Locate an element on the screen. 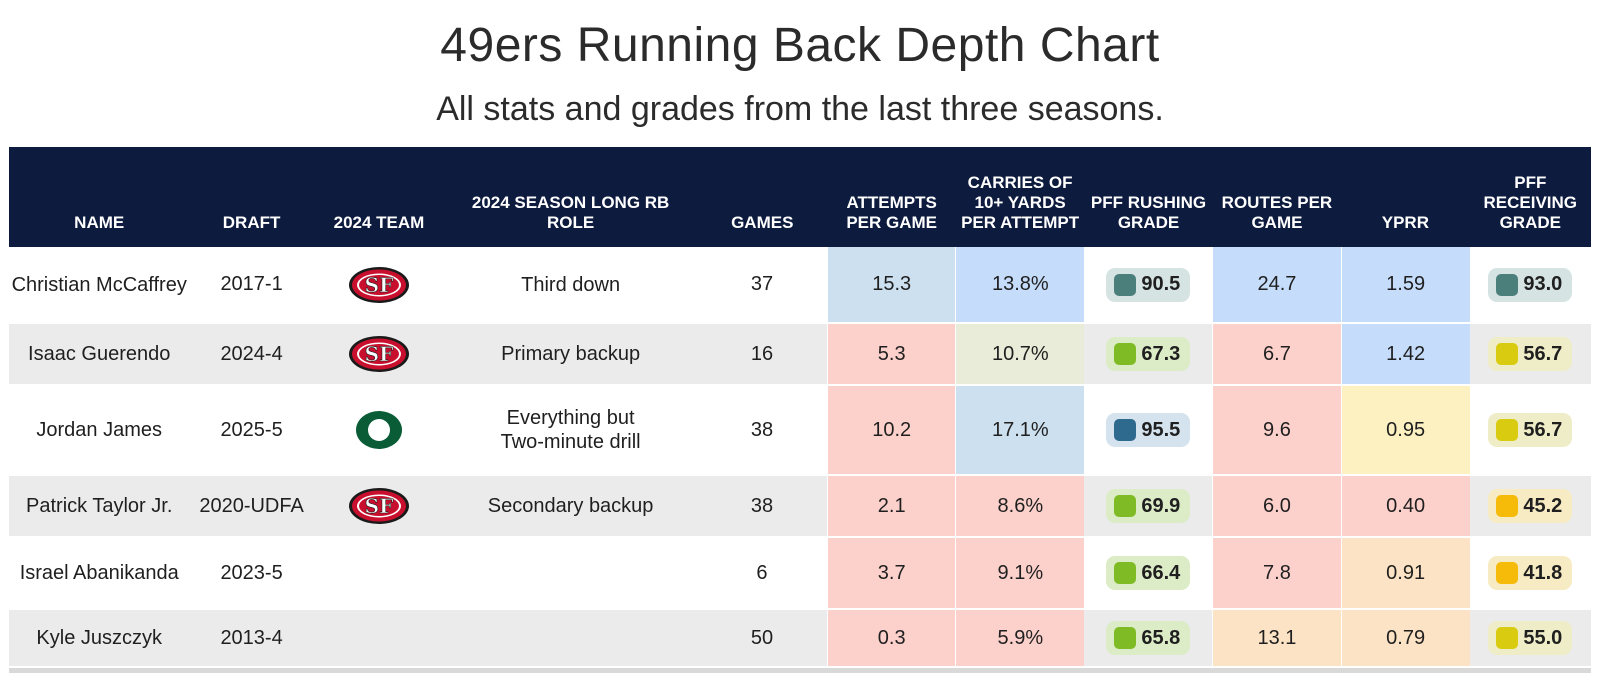 The width and height of the screenshot is (1600, 683). rushing-grade-cell: 65.8 is located at coordinates (1148, 638).